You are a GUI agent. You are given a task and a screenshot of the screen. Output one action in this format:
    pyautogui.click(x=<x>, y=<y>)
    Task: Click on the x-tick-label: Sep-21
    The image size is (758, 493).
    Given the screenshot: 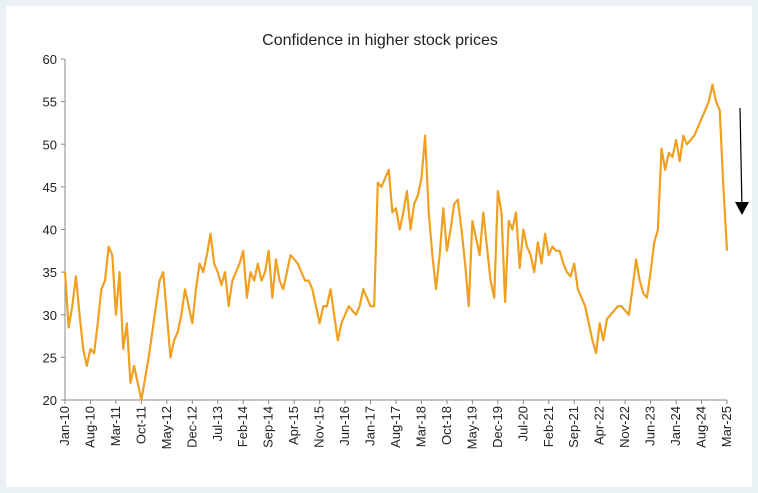 What is the action you would take?
    pyautogui.click(x=573, y=427)
    